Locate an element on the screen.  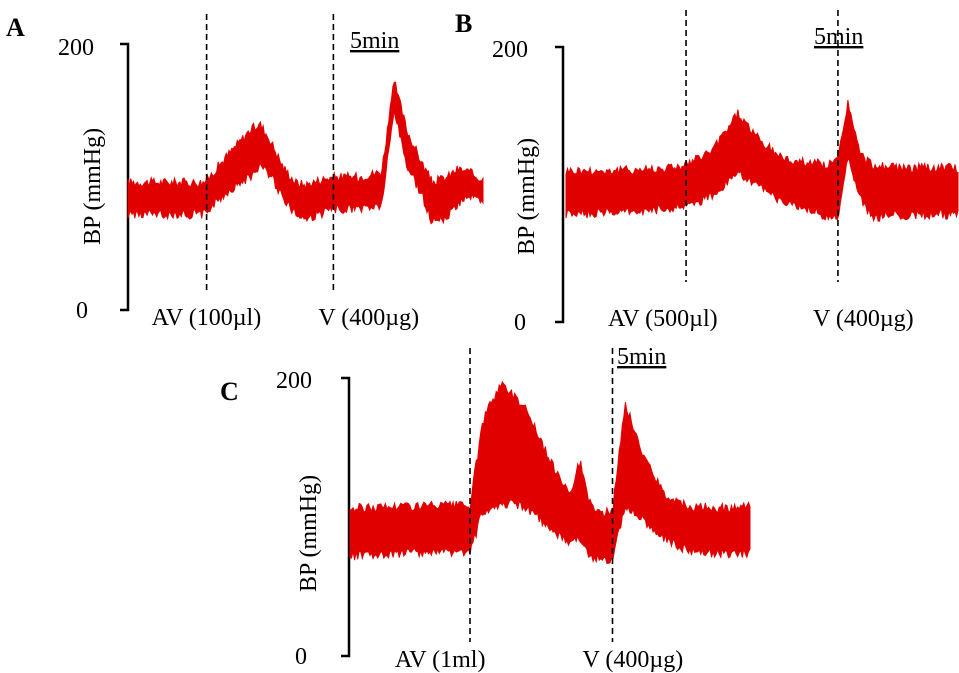
event-label: AV (500µl) is located at coordinates (663, 319).